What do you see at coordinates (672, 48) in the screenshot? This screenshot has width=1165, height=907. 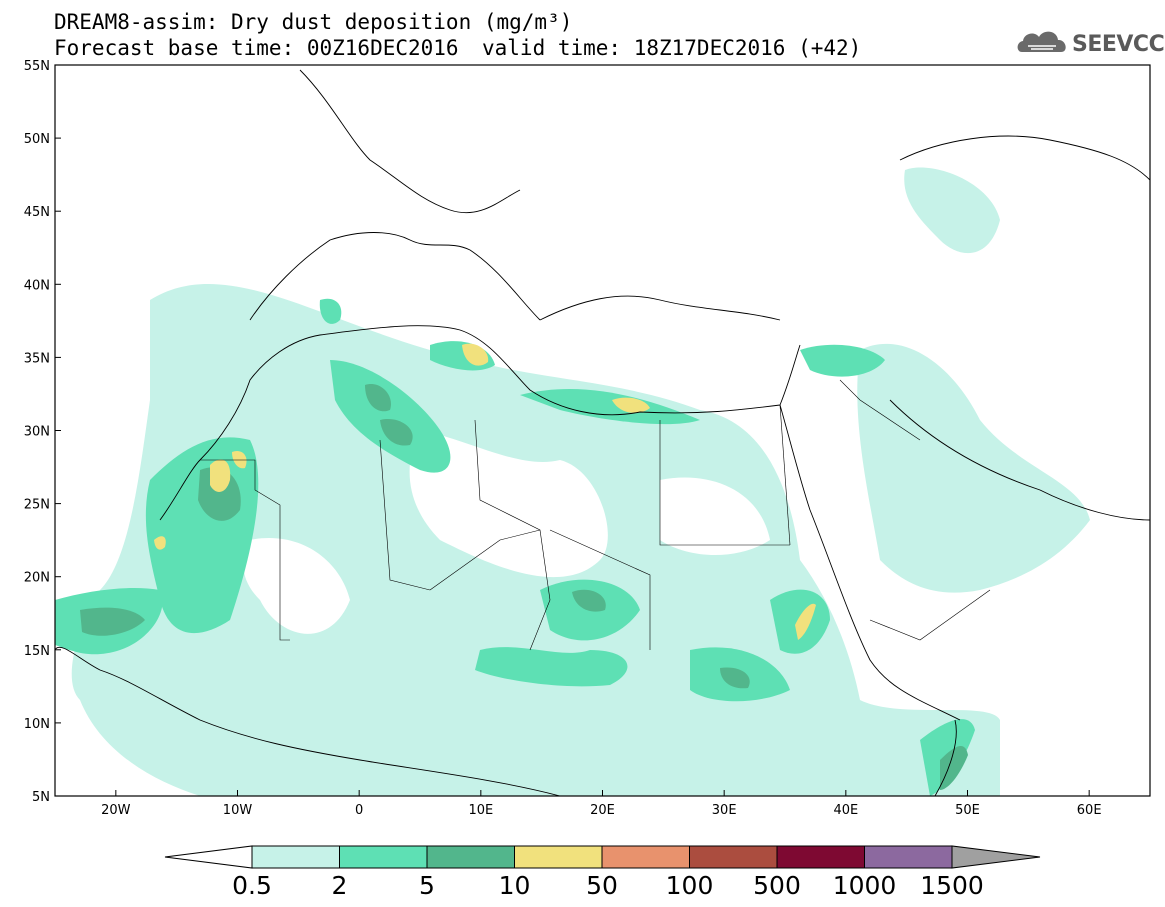 I see `valid-time: valid time: 18Z17DEC2016 (+42)` at bounding box center [672, 48].